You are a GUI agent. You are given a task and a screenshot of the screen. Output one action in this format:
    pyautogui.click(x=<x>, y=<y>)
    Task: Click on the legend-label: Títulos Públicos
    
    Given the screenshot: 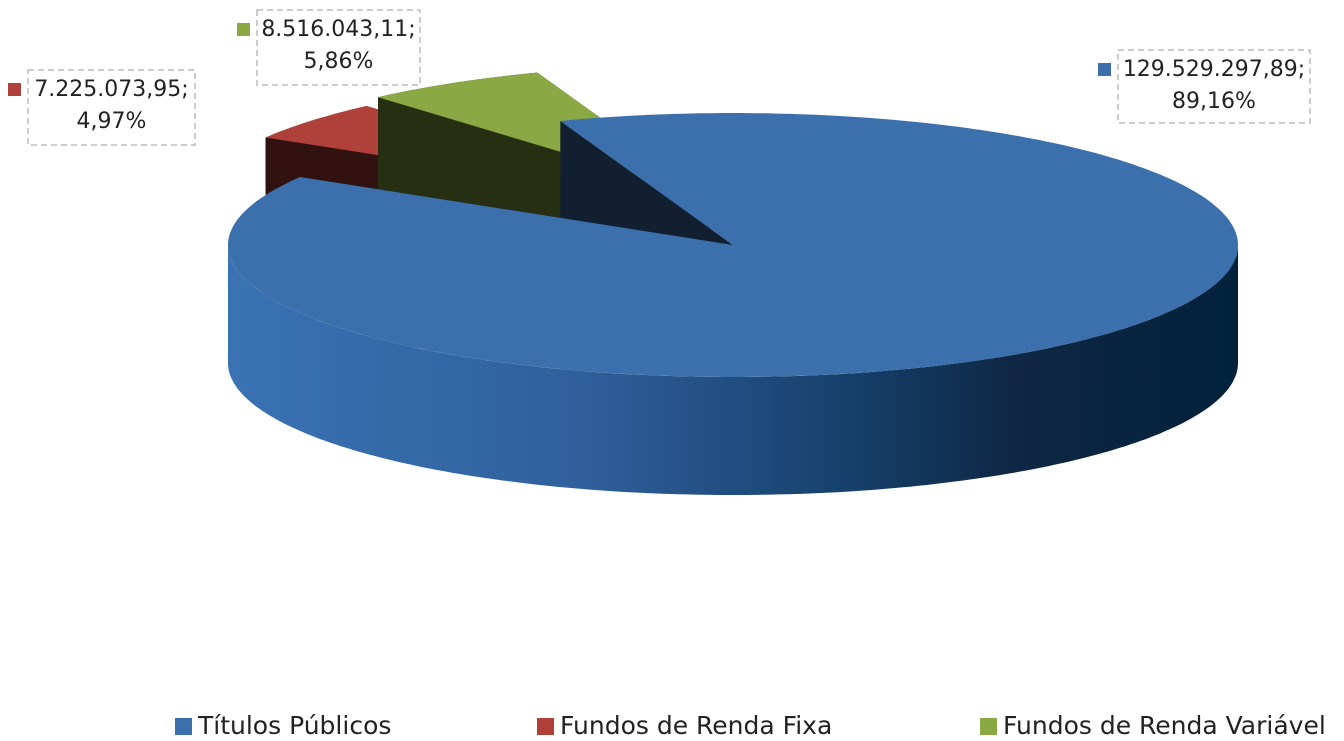 What is the action you would take?
    pyautogui.click(x=294, y=725)
    